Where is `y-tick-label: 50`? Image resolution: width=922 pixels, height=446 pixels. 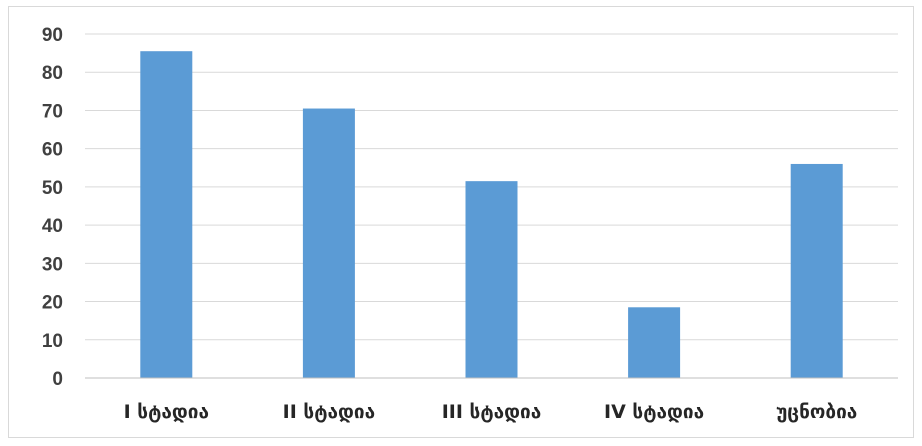
y-tick-label: 50 is located at coordinates (52, 188).